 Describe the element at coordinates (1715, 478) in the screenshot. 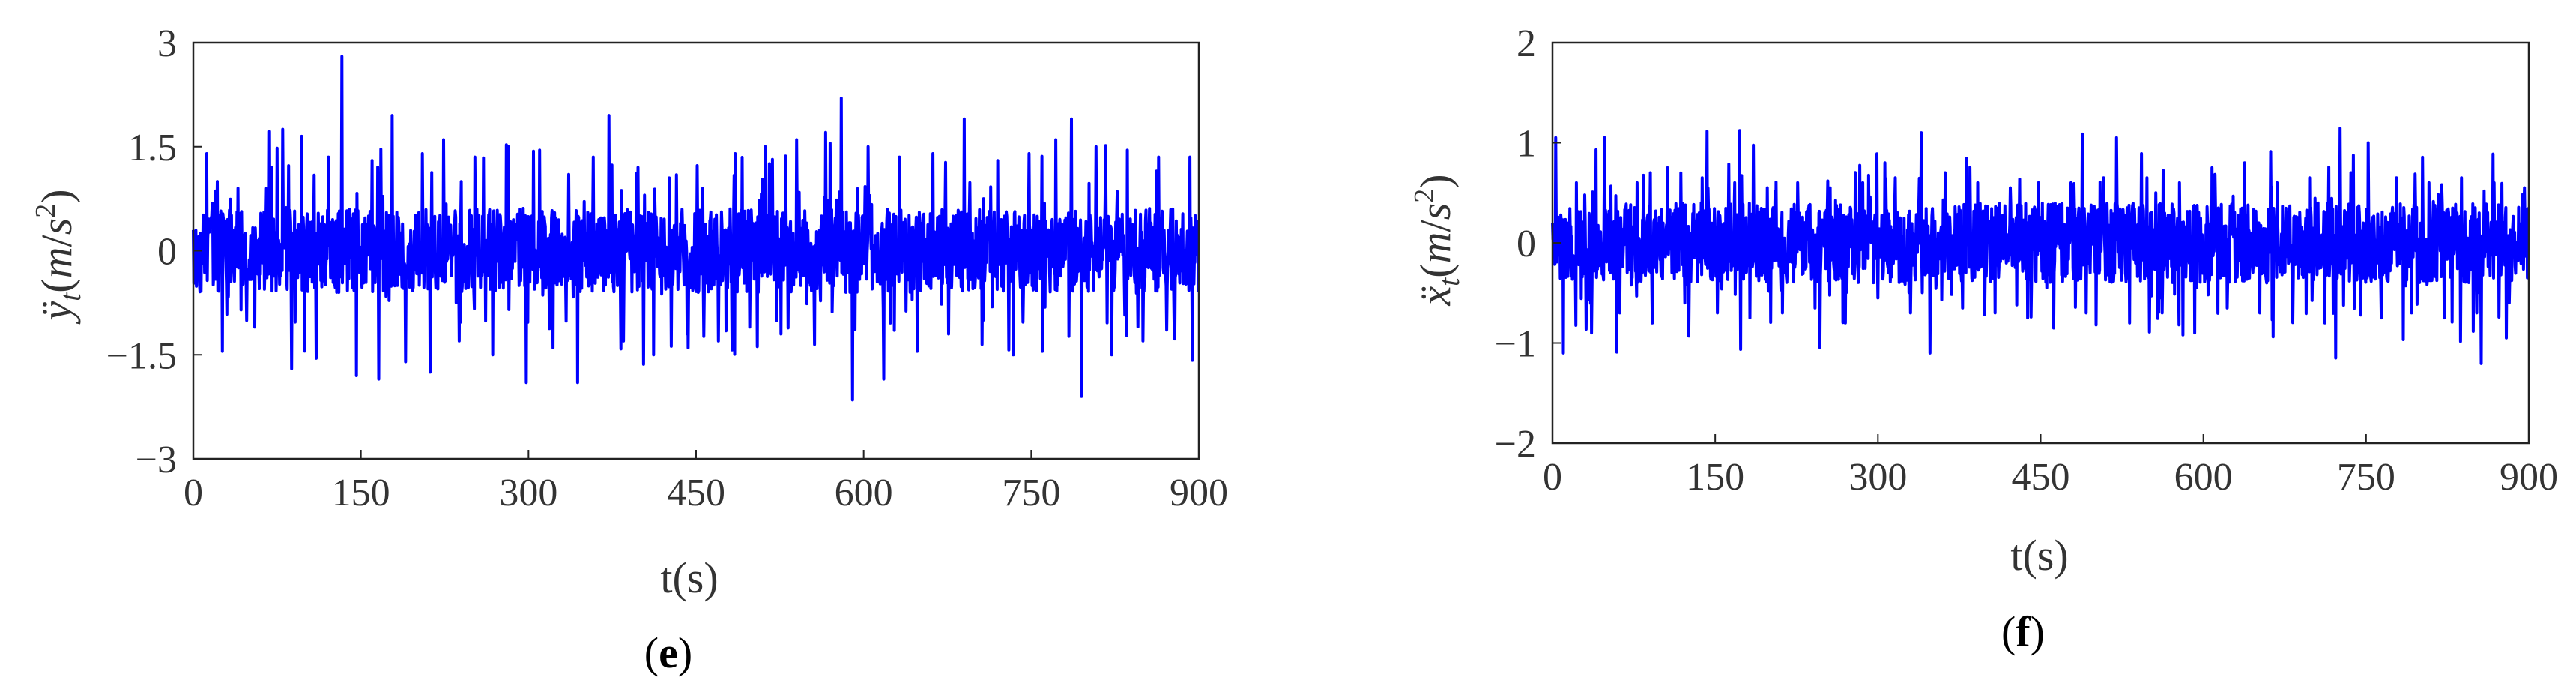

I see `f-x-tick-label-1: 150` at that location.